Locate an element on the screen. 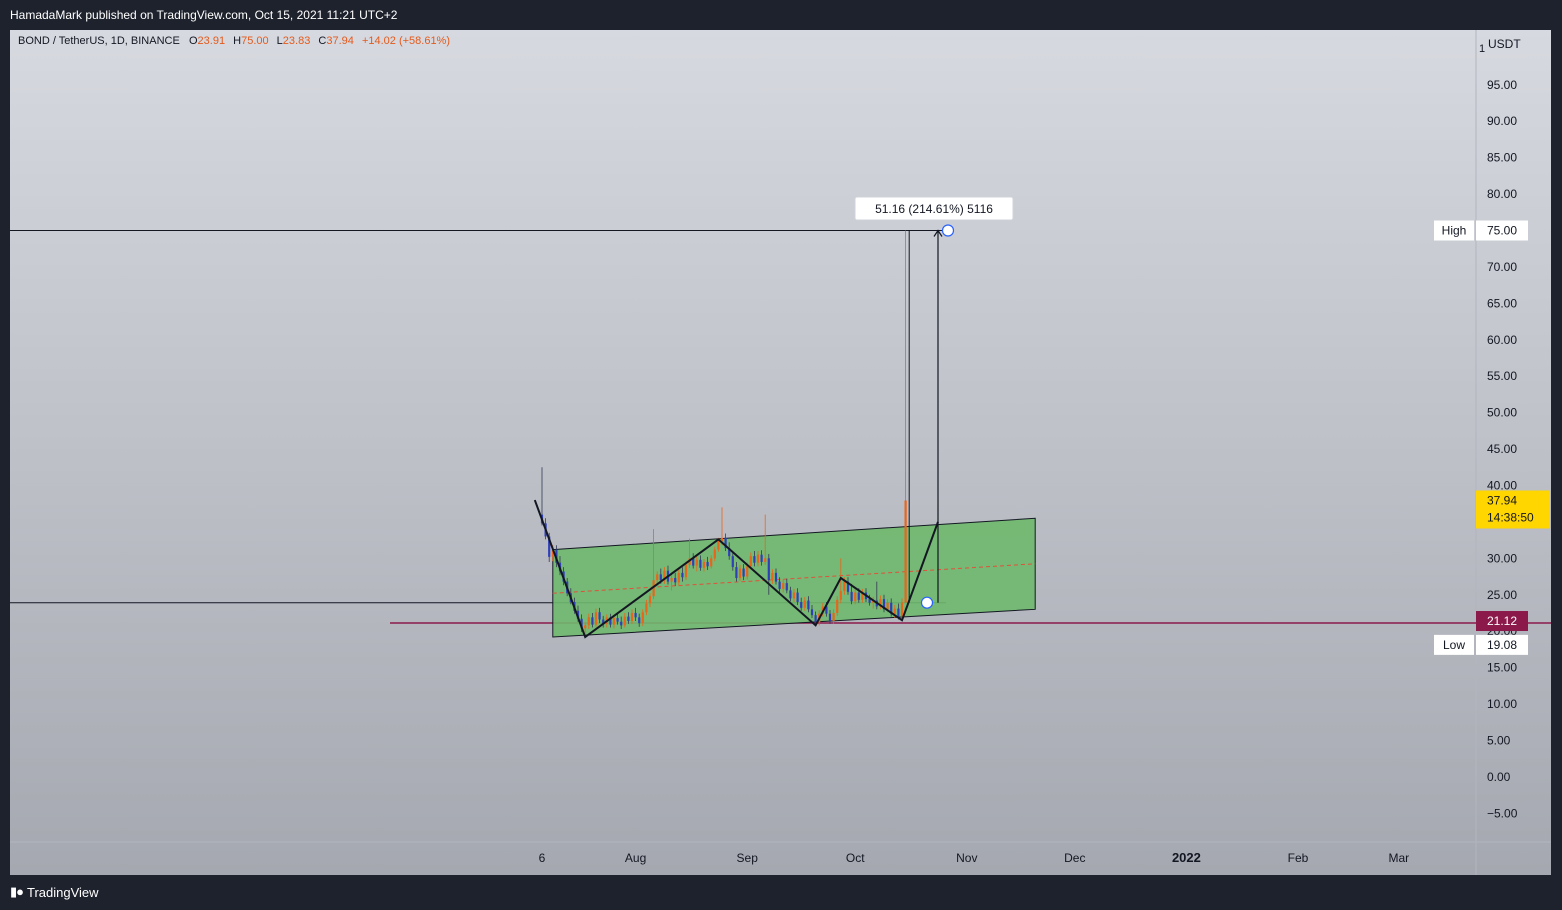  zigzag-path is located at coordinates (736, 569).